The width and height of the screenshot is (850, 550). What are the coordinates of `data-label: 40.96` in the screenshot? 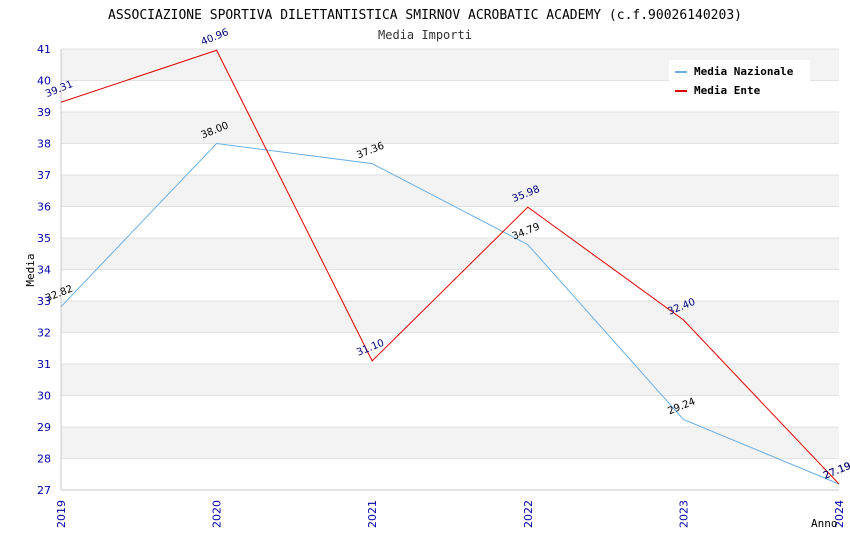 It's located at (215, 37).